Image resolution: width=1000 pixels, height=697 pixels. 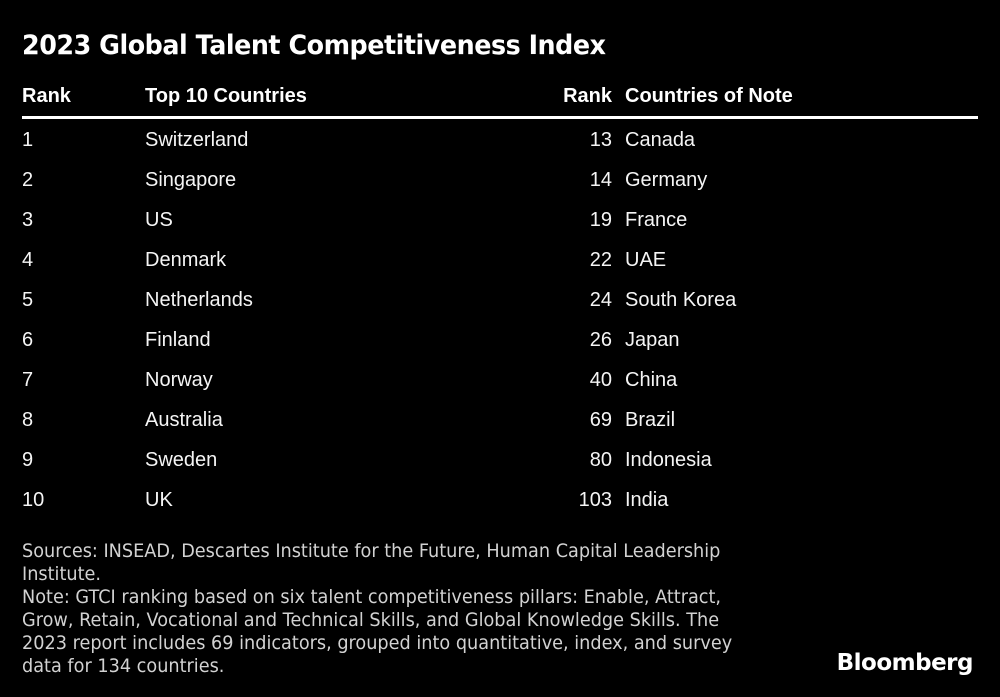 What do you see at coordinates (600, 219) in the screenshot?
I see `rank-cell: 19` at bounding box center [600, 219].